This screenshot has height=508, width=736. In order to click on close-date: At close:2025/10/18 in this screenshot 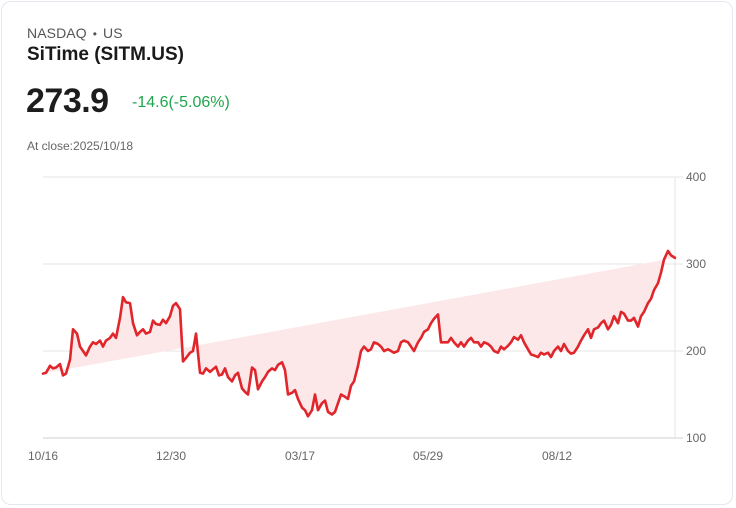, I will do `click(80, 146)`.